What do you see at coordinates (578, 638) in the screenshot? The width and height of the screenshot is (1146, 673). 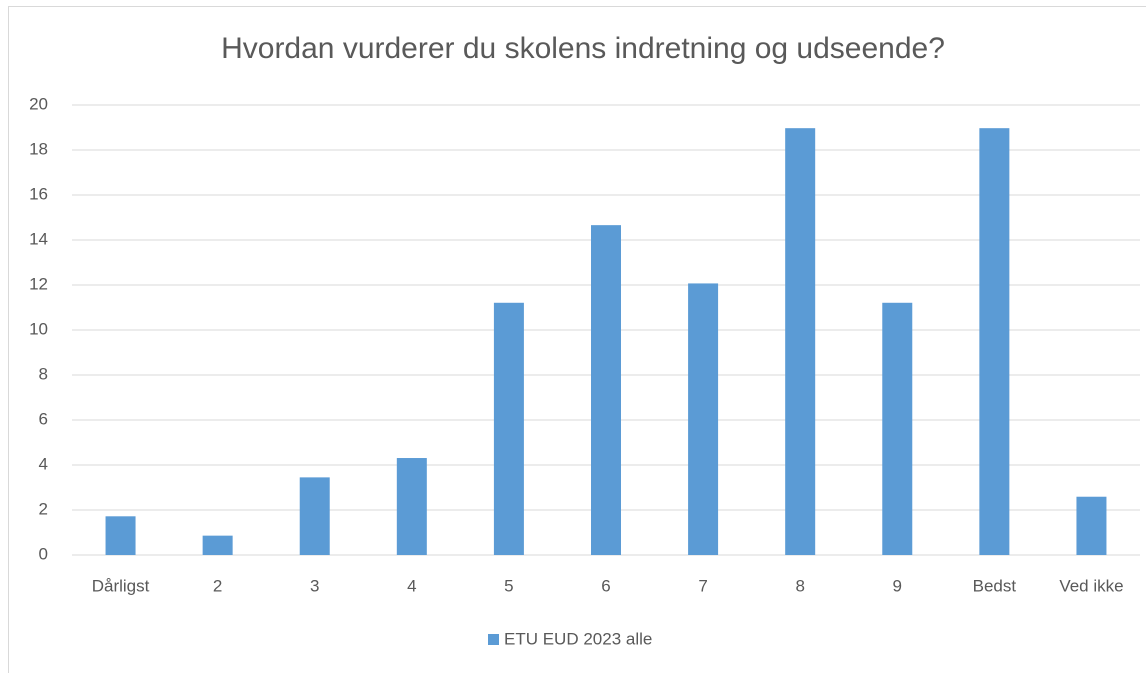 I see `legend-label: ETU EUD 2023 alle` at bounding box center [578, 638].